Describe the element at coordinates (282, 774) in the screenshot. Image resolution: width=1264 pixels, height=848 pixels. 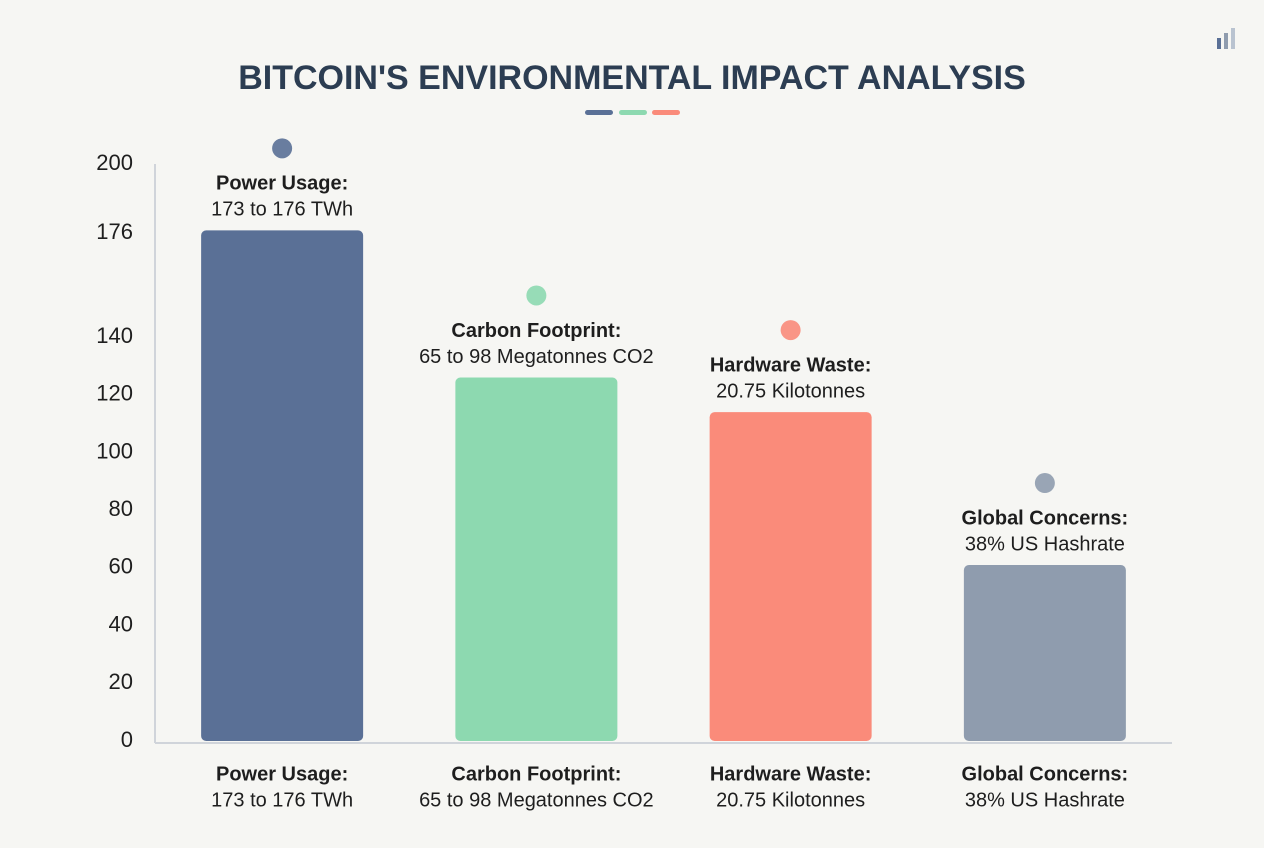
I see `x-tick-label: Power Usage:` at that location.